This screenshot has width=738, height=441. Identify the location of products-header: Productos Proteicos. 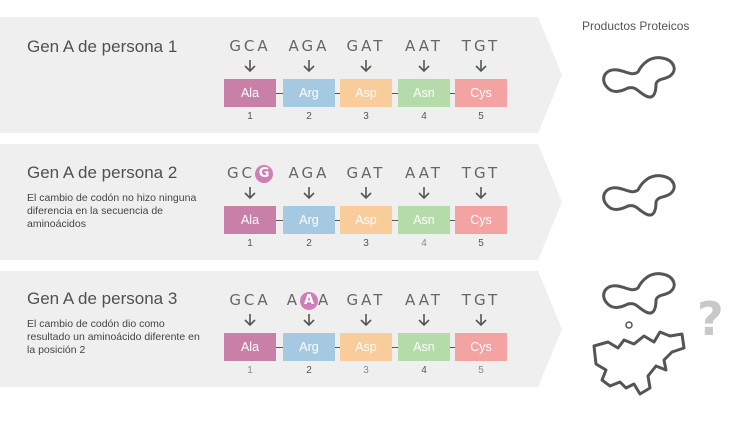
(636, 26).